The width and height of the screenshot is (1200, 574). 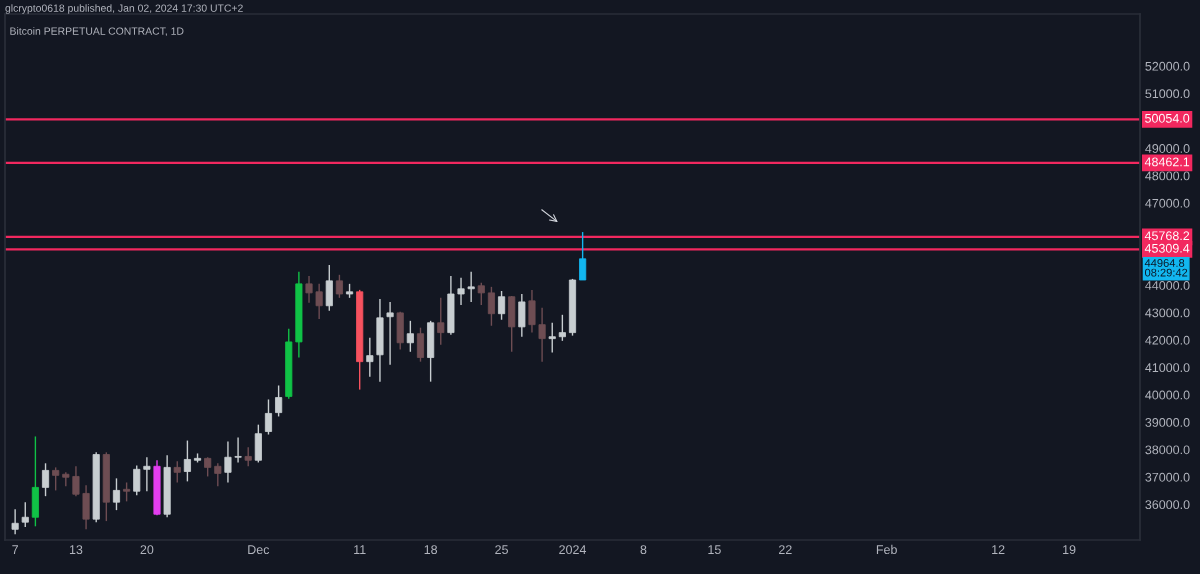 What do you see at coordinates (1167, 118) in the screenshot?
I see `ref-line-label: 50054.0` at bounding box center [1167, 118].